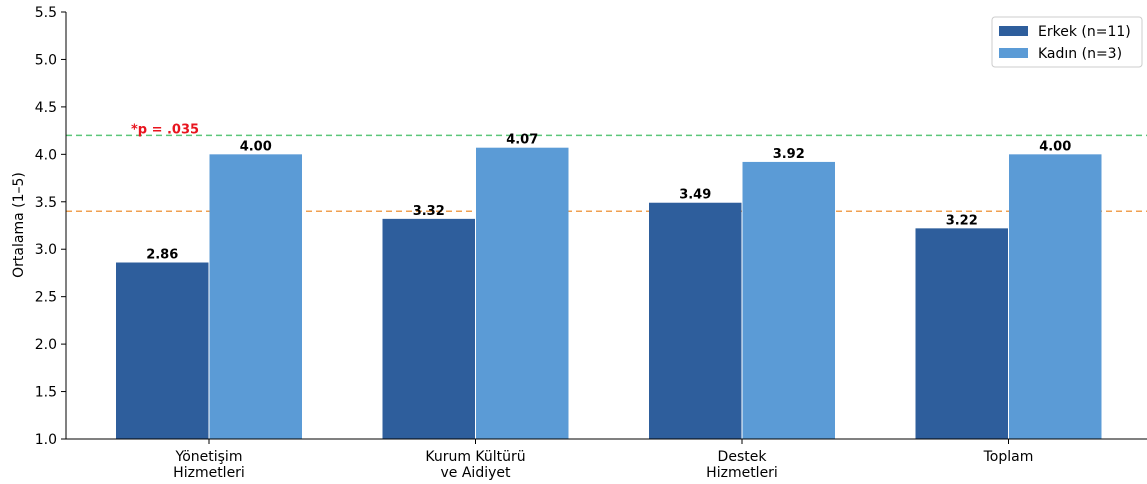 This screenshot has height=484, width=1147. Describe the element at coordinates (46, 155) in the screenshot. I see `y-tick-label: 4.0` at that location.